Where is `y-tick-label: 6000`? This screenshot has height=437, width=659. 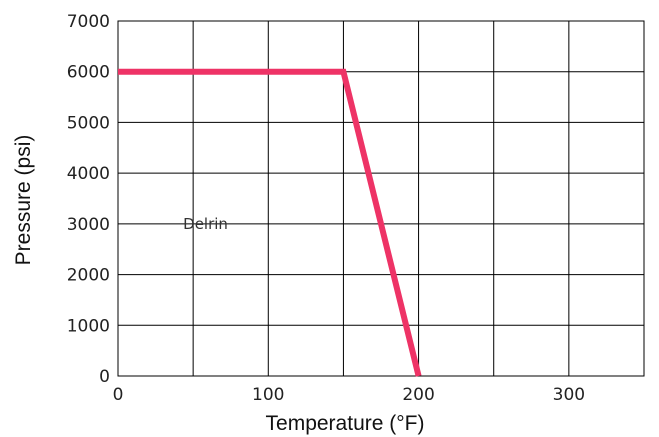 y-tick-label: 6000 is located at coordinates (88, 73).